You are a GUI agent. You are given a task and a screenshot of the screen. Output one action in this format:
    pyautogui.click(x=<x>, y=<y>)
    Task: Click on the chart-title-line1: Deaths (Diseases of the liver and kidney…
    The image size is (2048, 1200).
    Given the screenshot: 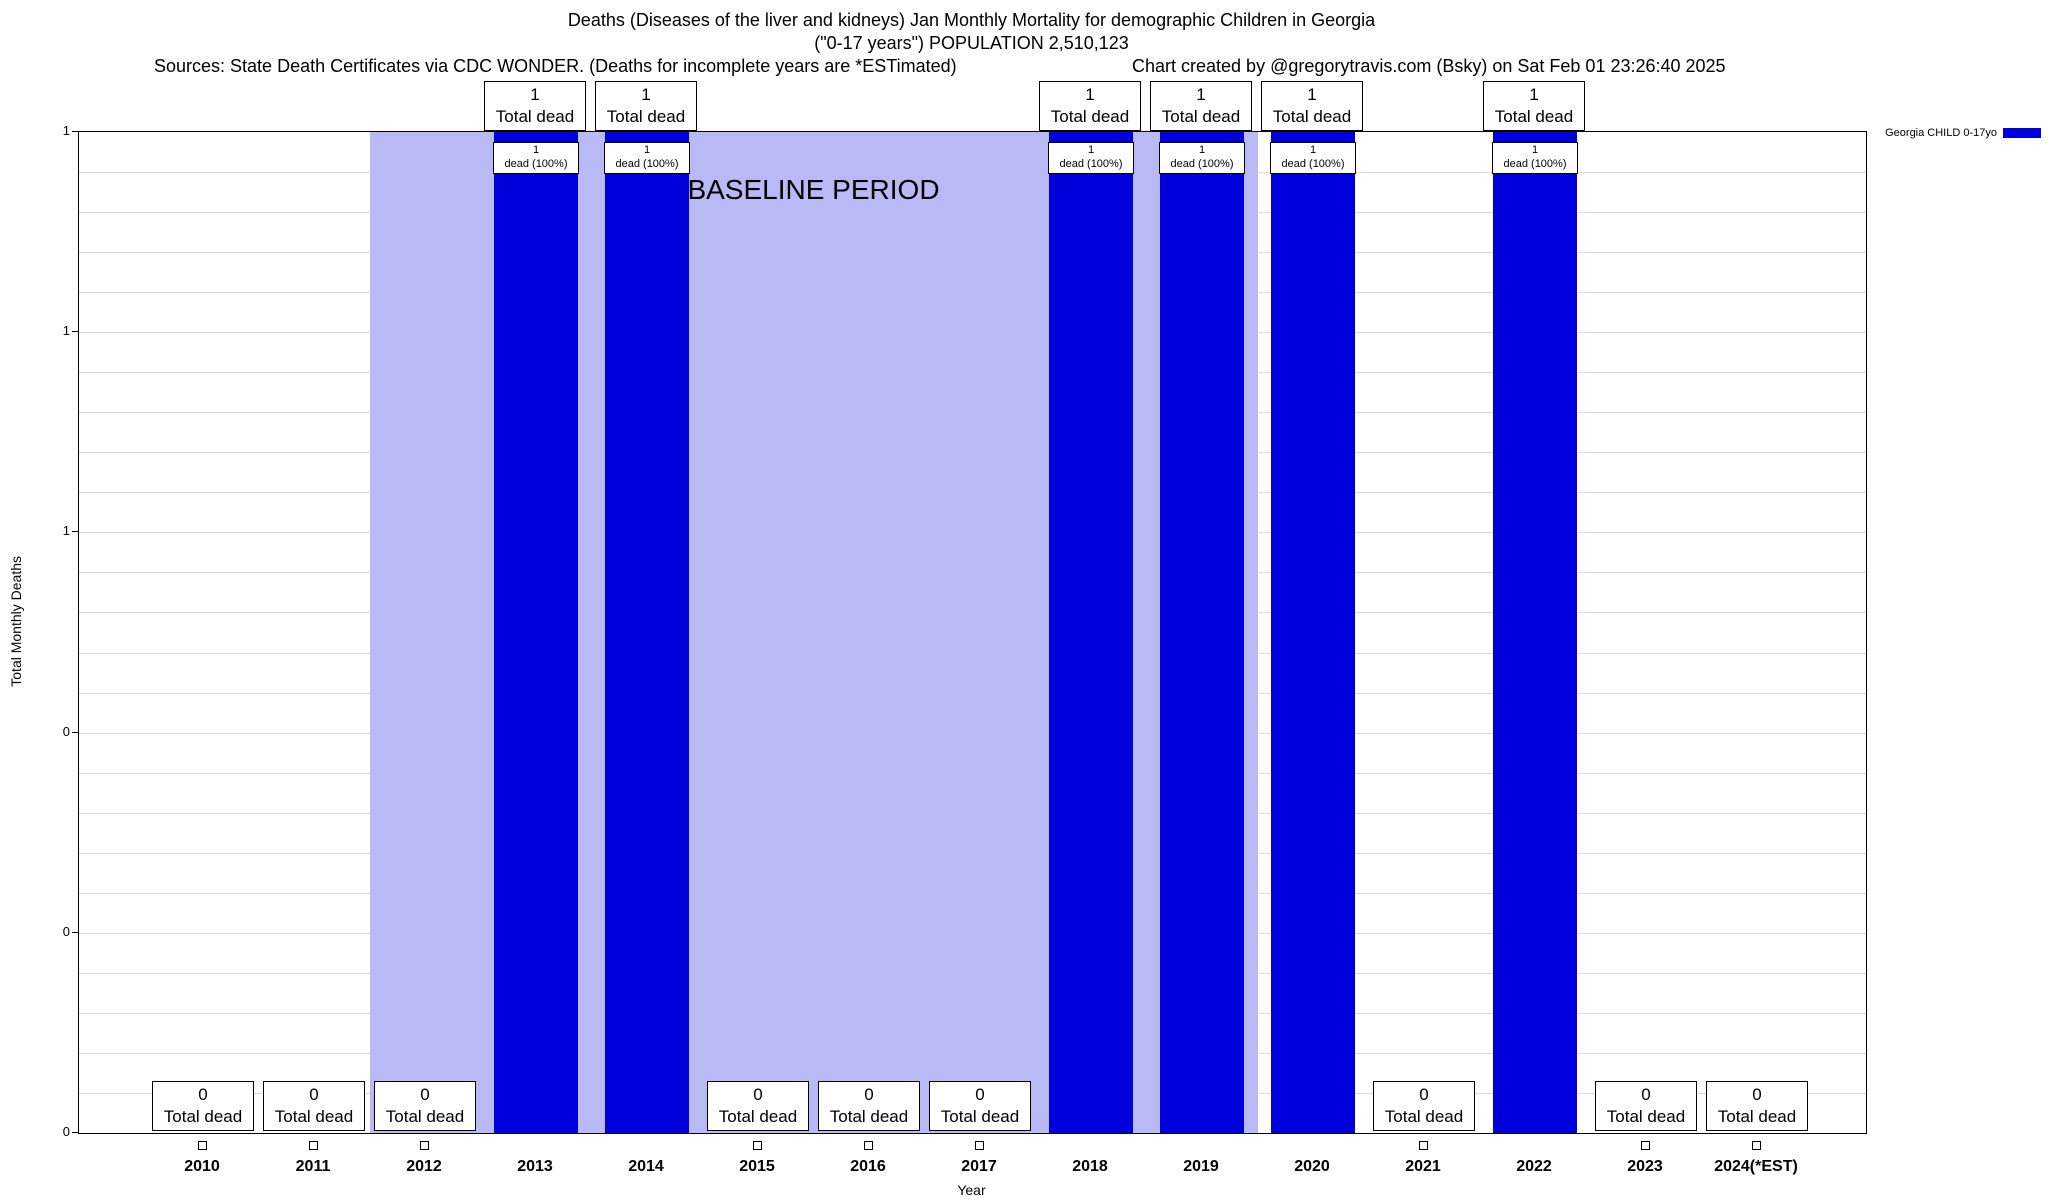 What is the action you would take?
    pyautogui.click(x=971, y=20)
    